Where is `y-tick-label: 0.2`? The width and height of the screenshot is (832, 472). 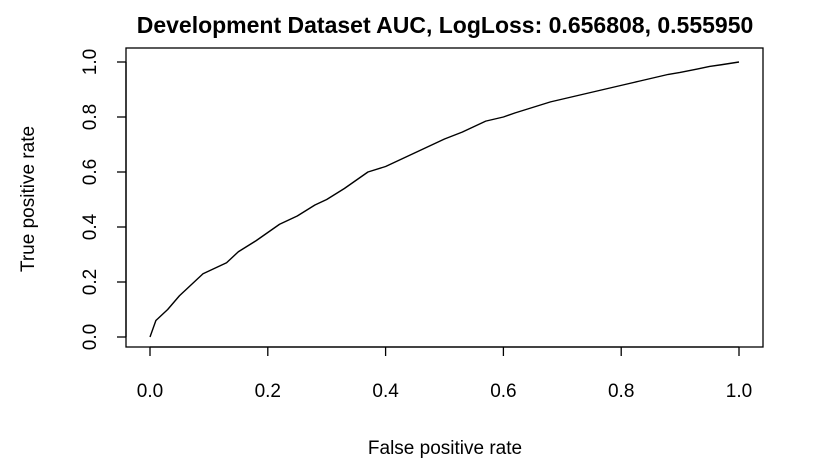
y-tick-label: 0.2 is located at coordinates (90, 282).